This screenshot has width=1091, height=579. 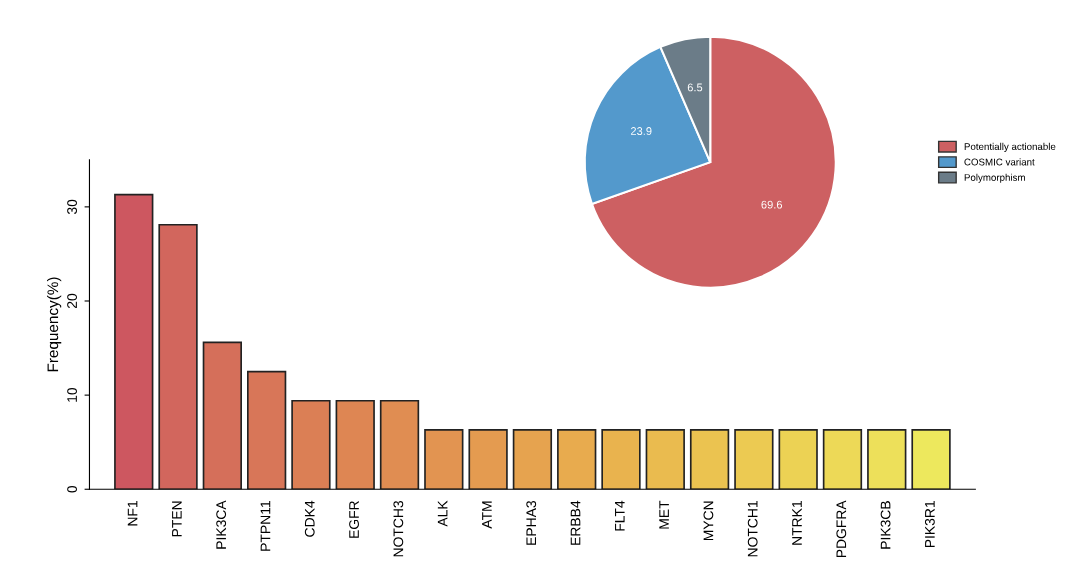 What do you see at coordinates (54, 324) in the screenshot?
I see `y-axis-title: Frequency(%)` at bounding box center [54, 324].